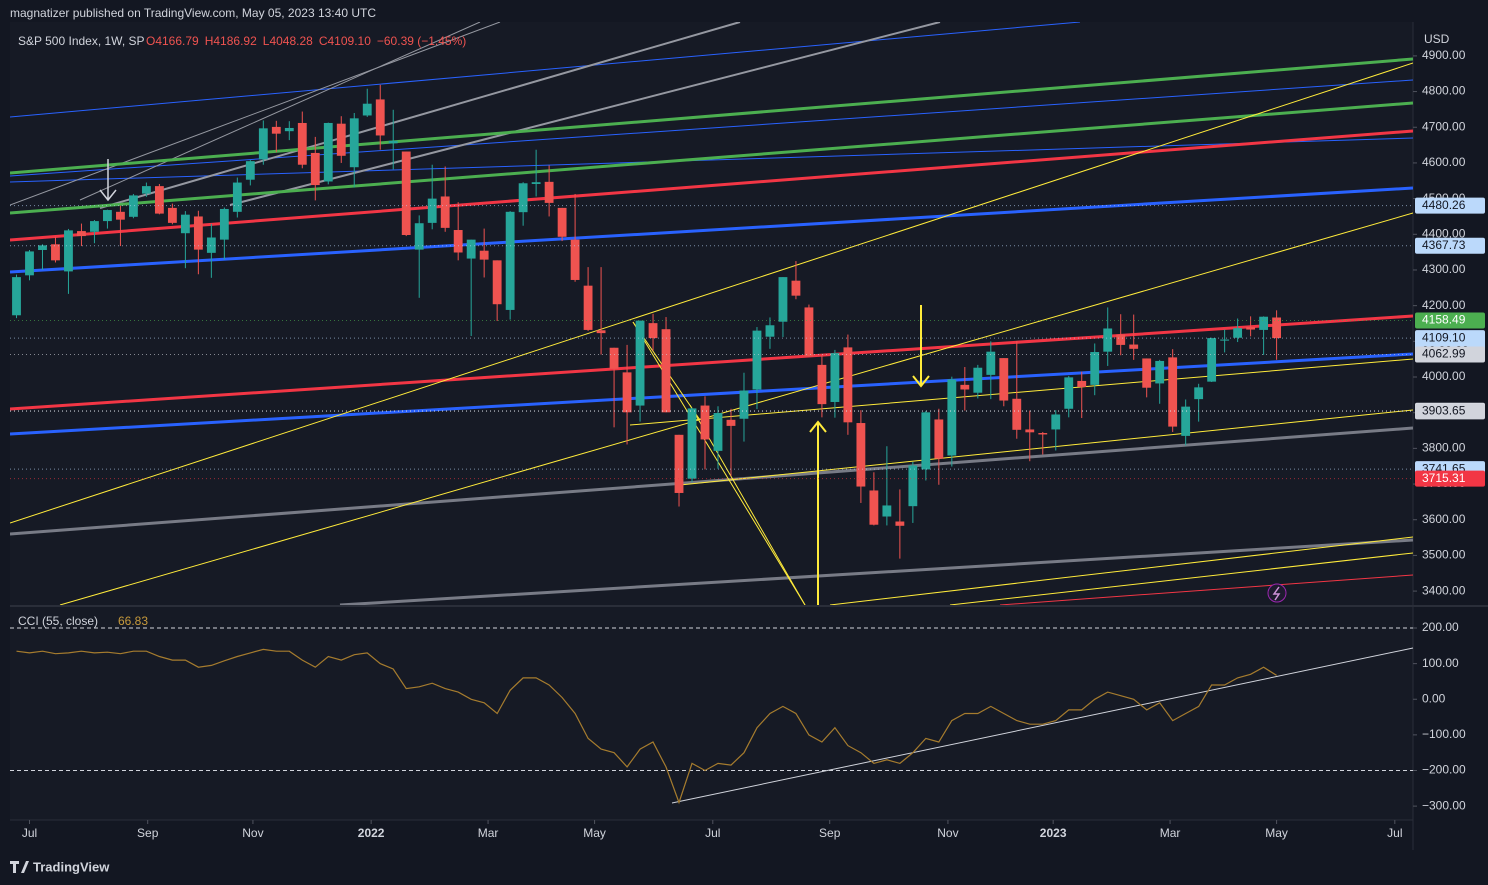 Image resolution: width=1488 pixels, height=885 pixels. What do you see at coordinates (1444, 91) in the screenshot?
I see `y-tick-label: 4800.00` at bounding box center [1444, 91].